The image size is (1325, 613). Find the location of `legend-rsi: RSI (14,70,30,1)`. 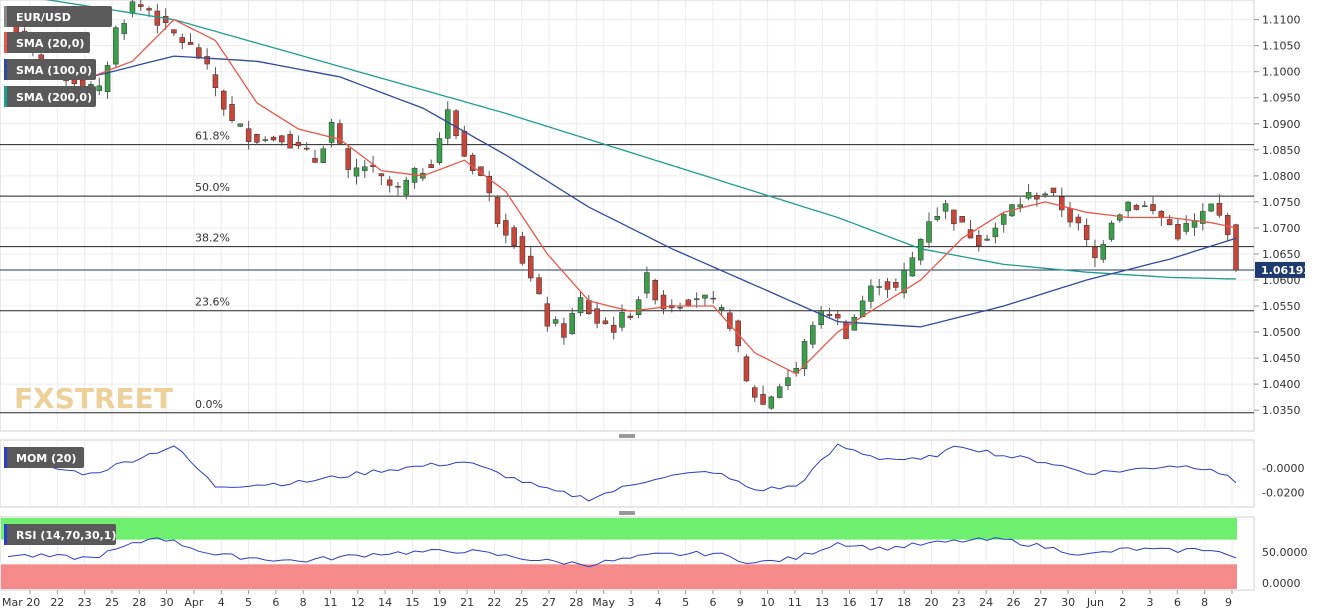

legend-rsi: RSI (14,70,30,1) is located at coordinates (60, 534).